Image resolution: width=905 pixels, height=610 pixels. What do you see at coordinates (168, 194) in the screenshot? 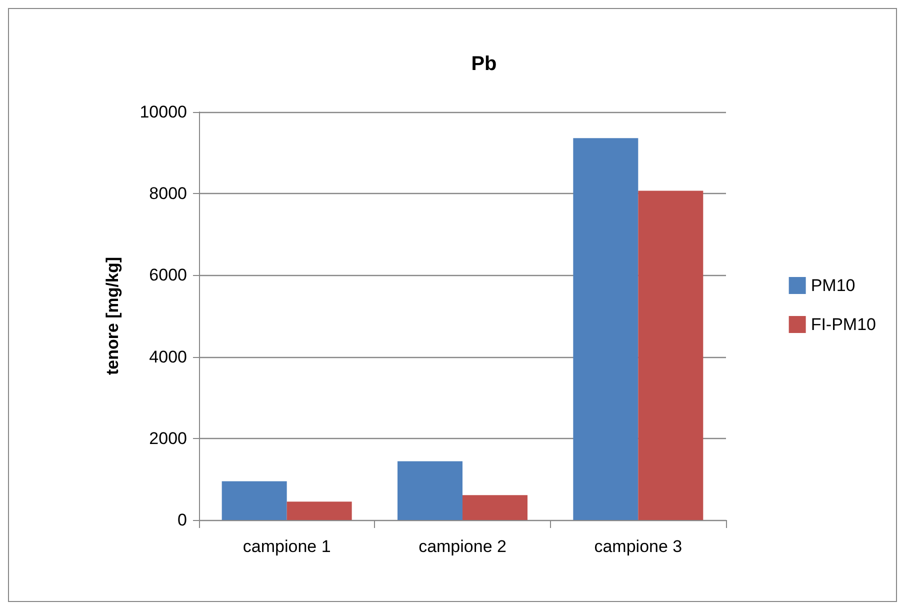
I see `y-tick-label: 8000` at bounding box center [168, 194].